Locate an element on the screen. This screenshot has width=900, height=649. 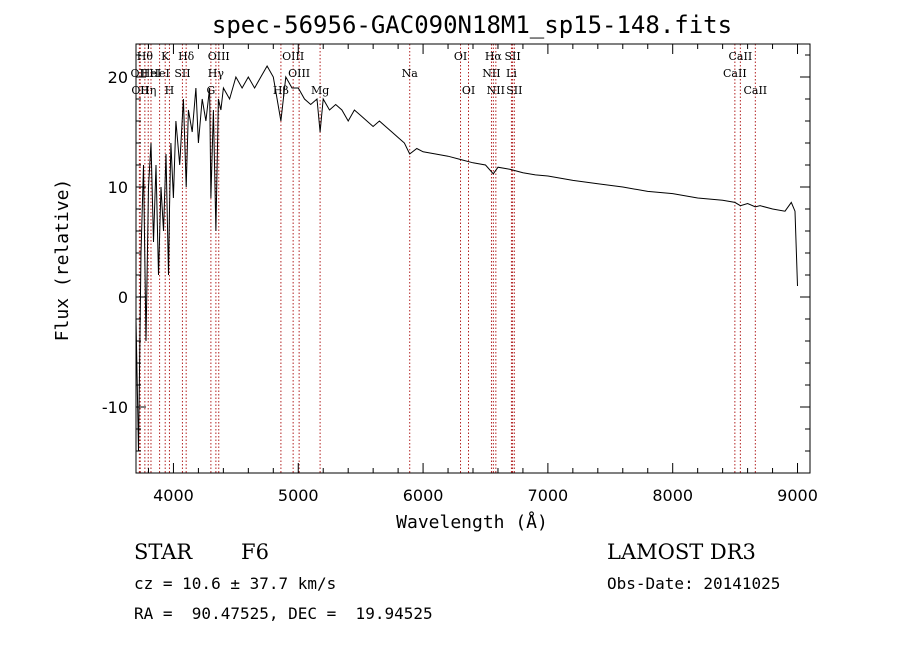
line-marker-label: Hα is located at coordinates (494, 56).